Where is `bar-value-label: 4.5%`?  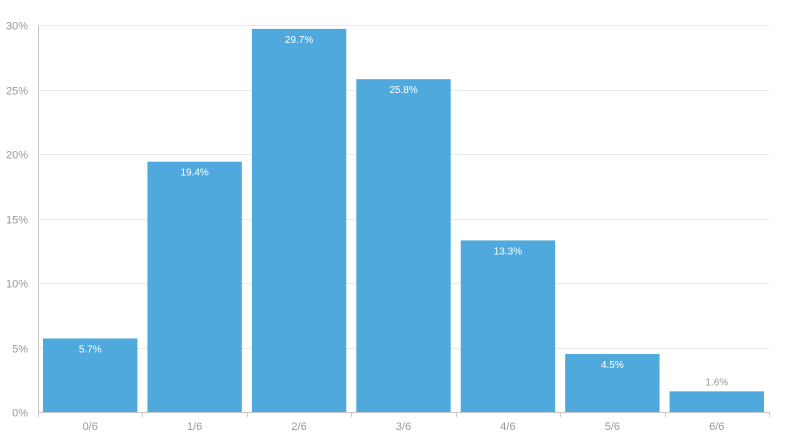
bar-value-label: 4.5% is located at coordinates (612, 365).